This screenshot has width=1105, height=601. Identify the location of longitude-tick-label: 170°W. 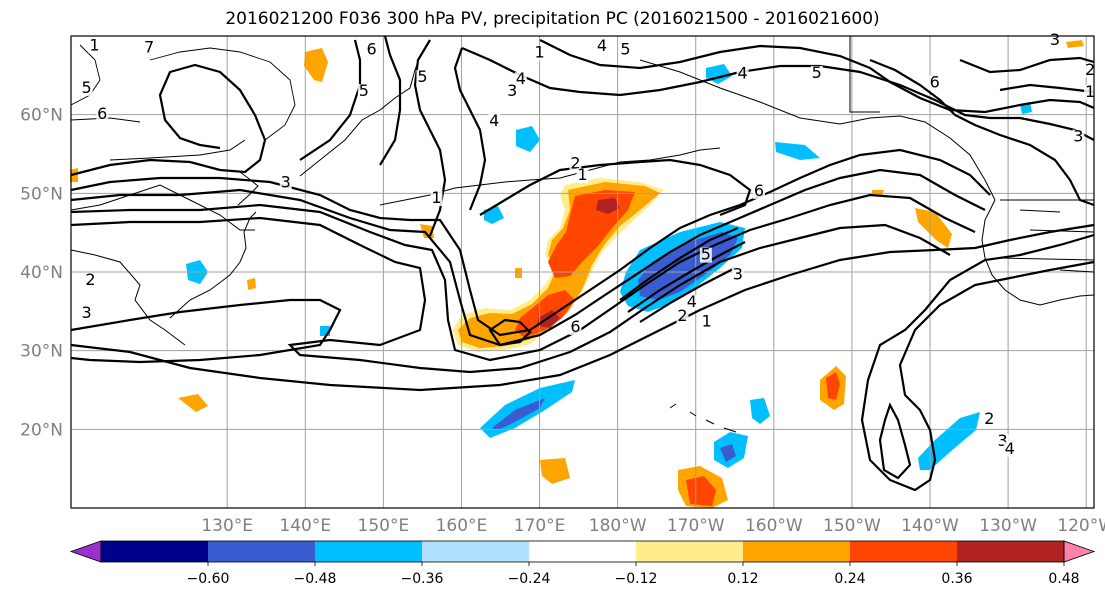
(696, 526).